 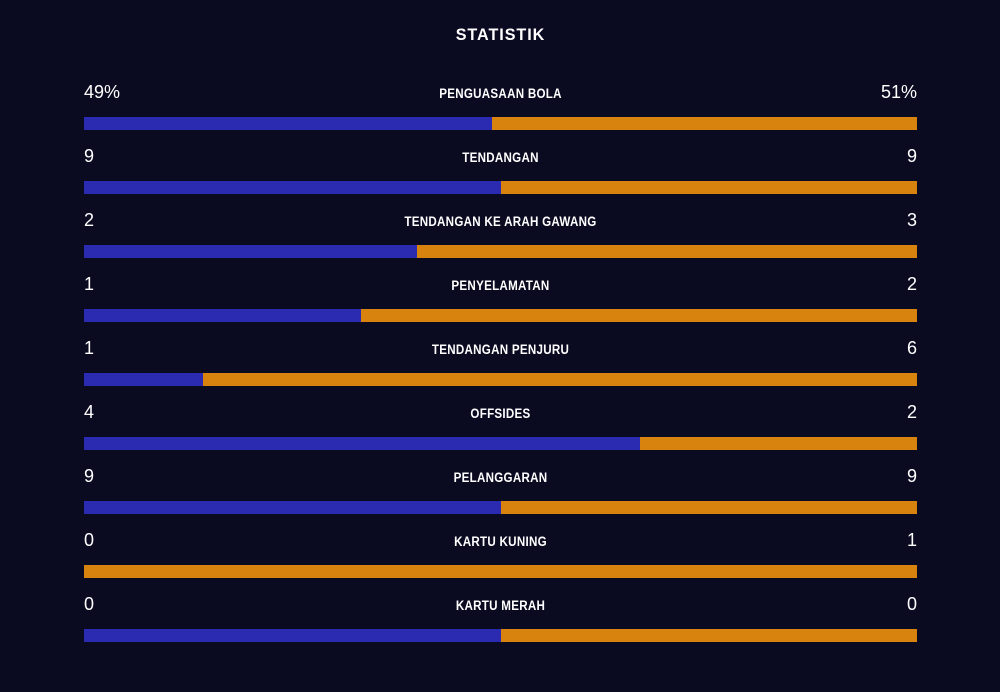 I want to click on stat-away-value: 51%, so click(x=898, y=92).